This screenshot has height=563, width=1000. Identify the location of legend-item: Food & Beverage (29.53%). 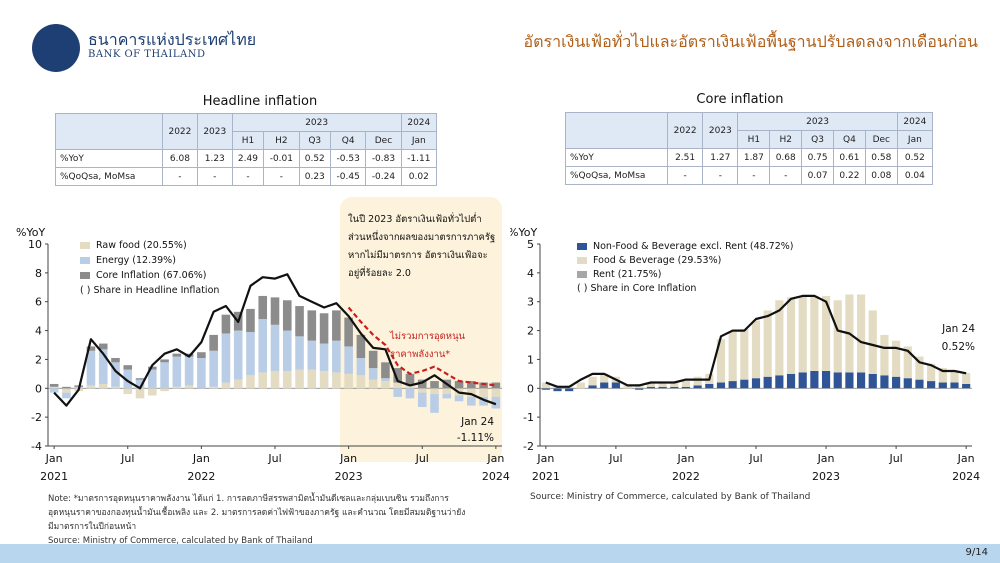
(685, 262).